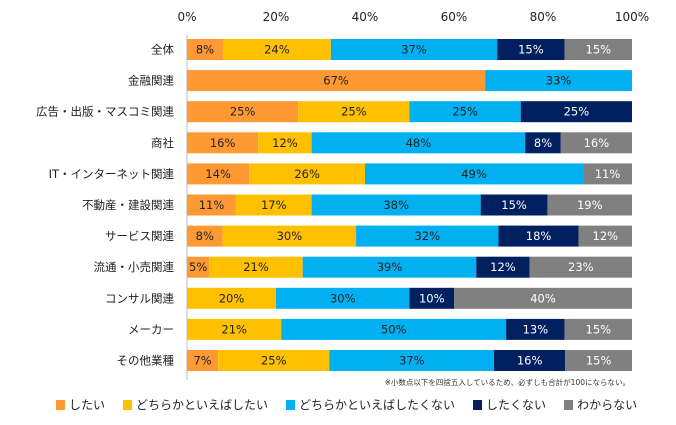 The height and width of the screenshot is (425, 676). What do you see at coordinates (543, 17) in the screenshot?
I see `x-tick-label: 80%` at bounding box center [543, 17].